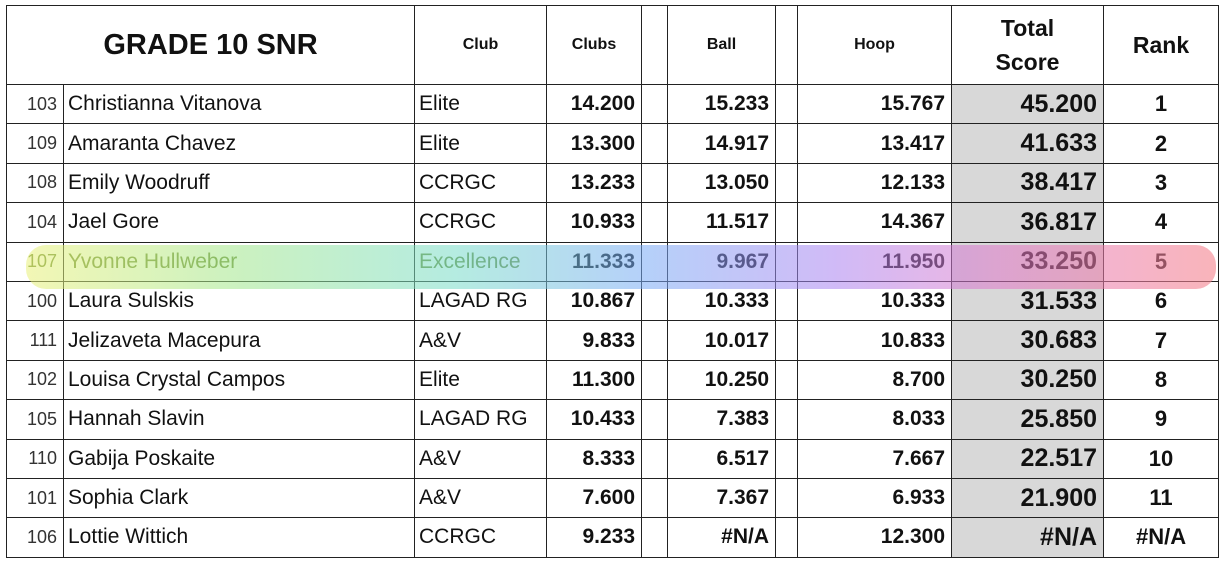 This screenshot has height=563, width=1225. What do you see at coordinates (35, 222) in the screenshot?
I see `competitor-number: 104` at bounding box center [35, 222].